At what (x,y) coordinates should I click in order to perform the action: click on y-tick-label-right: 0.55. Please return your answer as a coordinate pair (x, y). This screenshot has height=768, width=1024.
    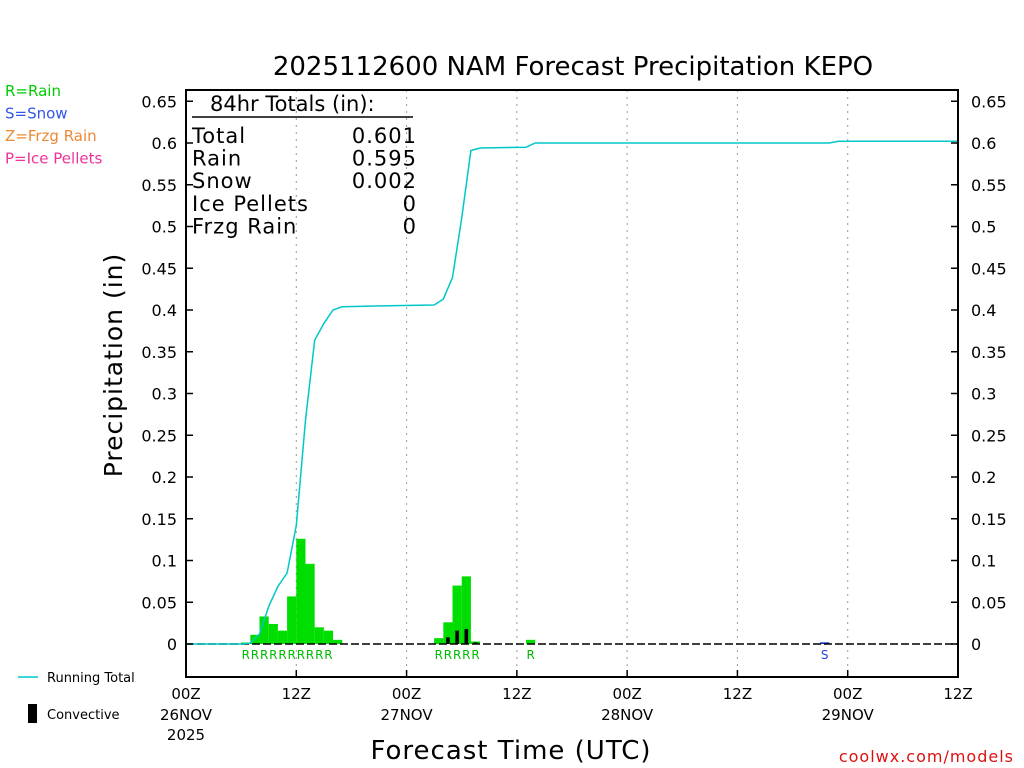
    Looking at the image, I should click on (989, 185).